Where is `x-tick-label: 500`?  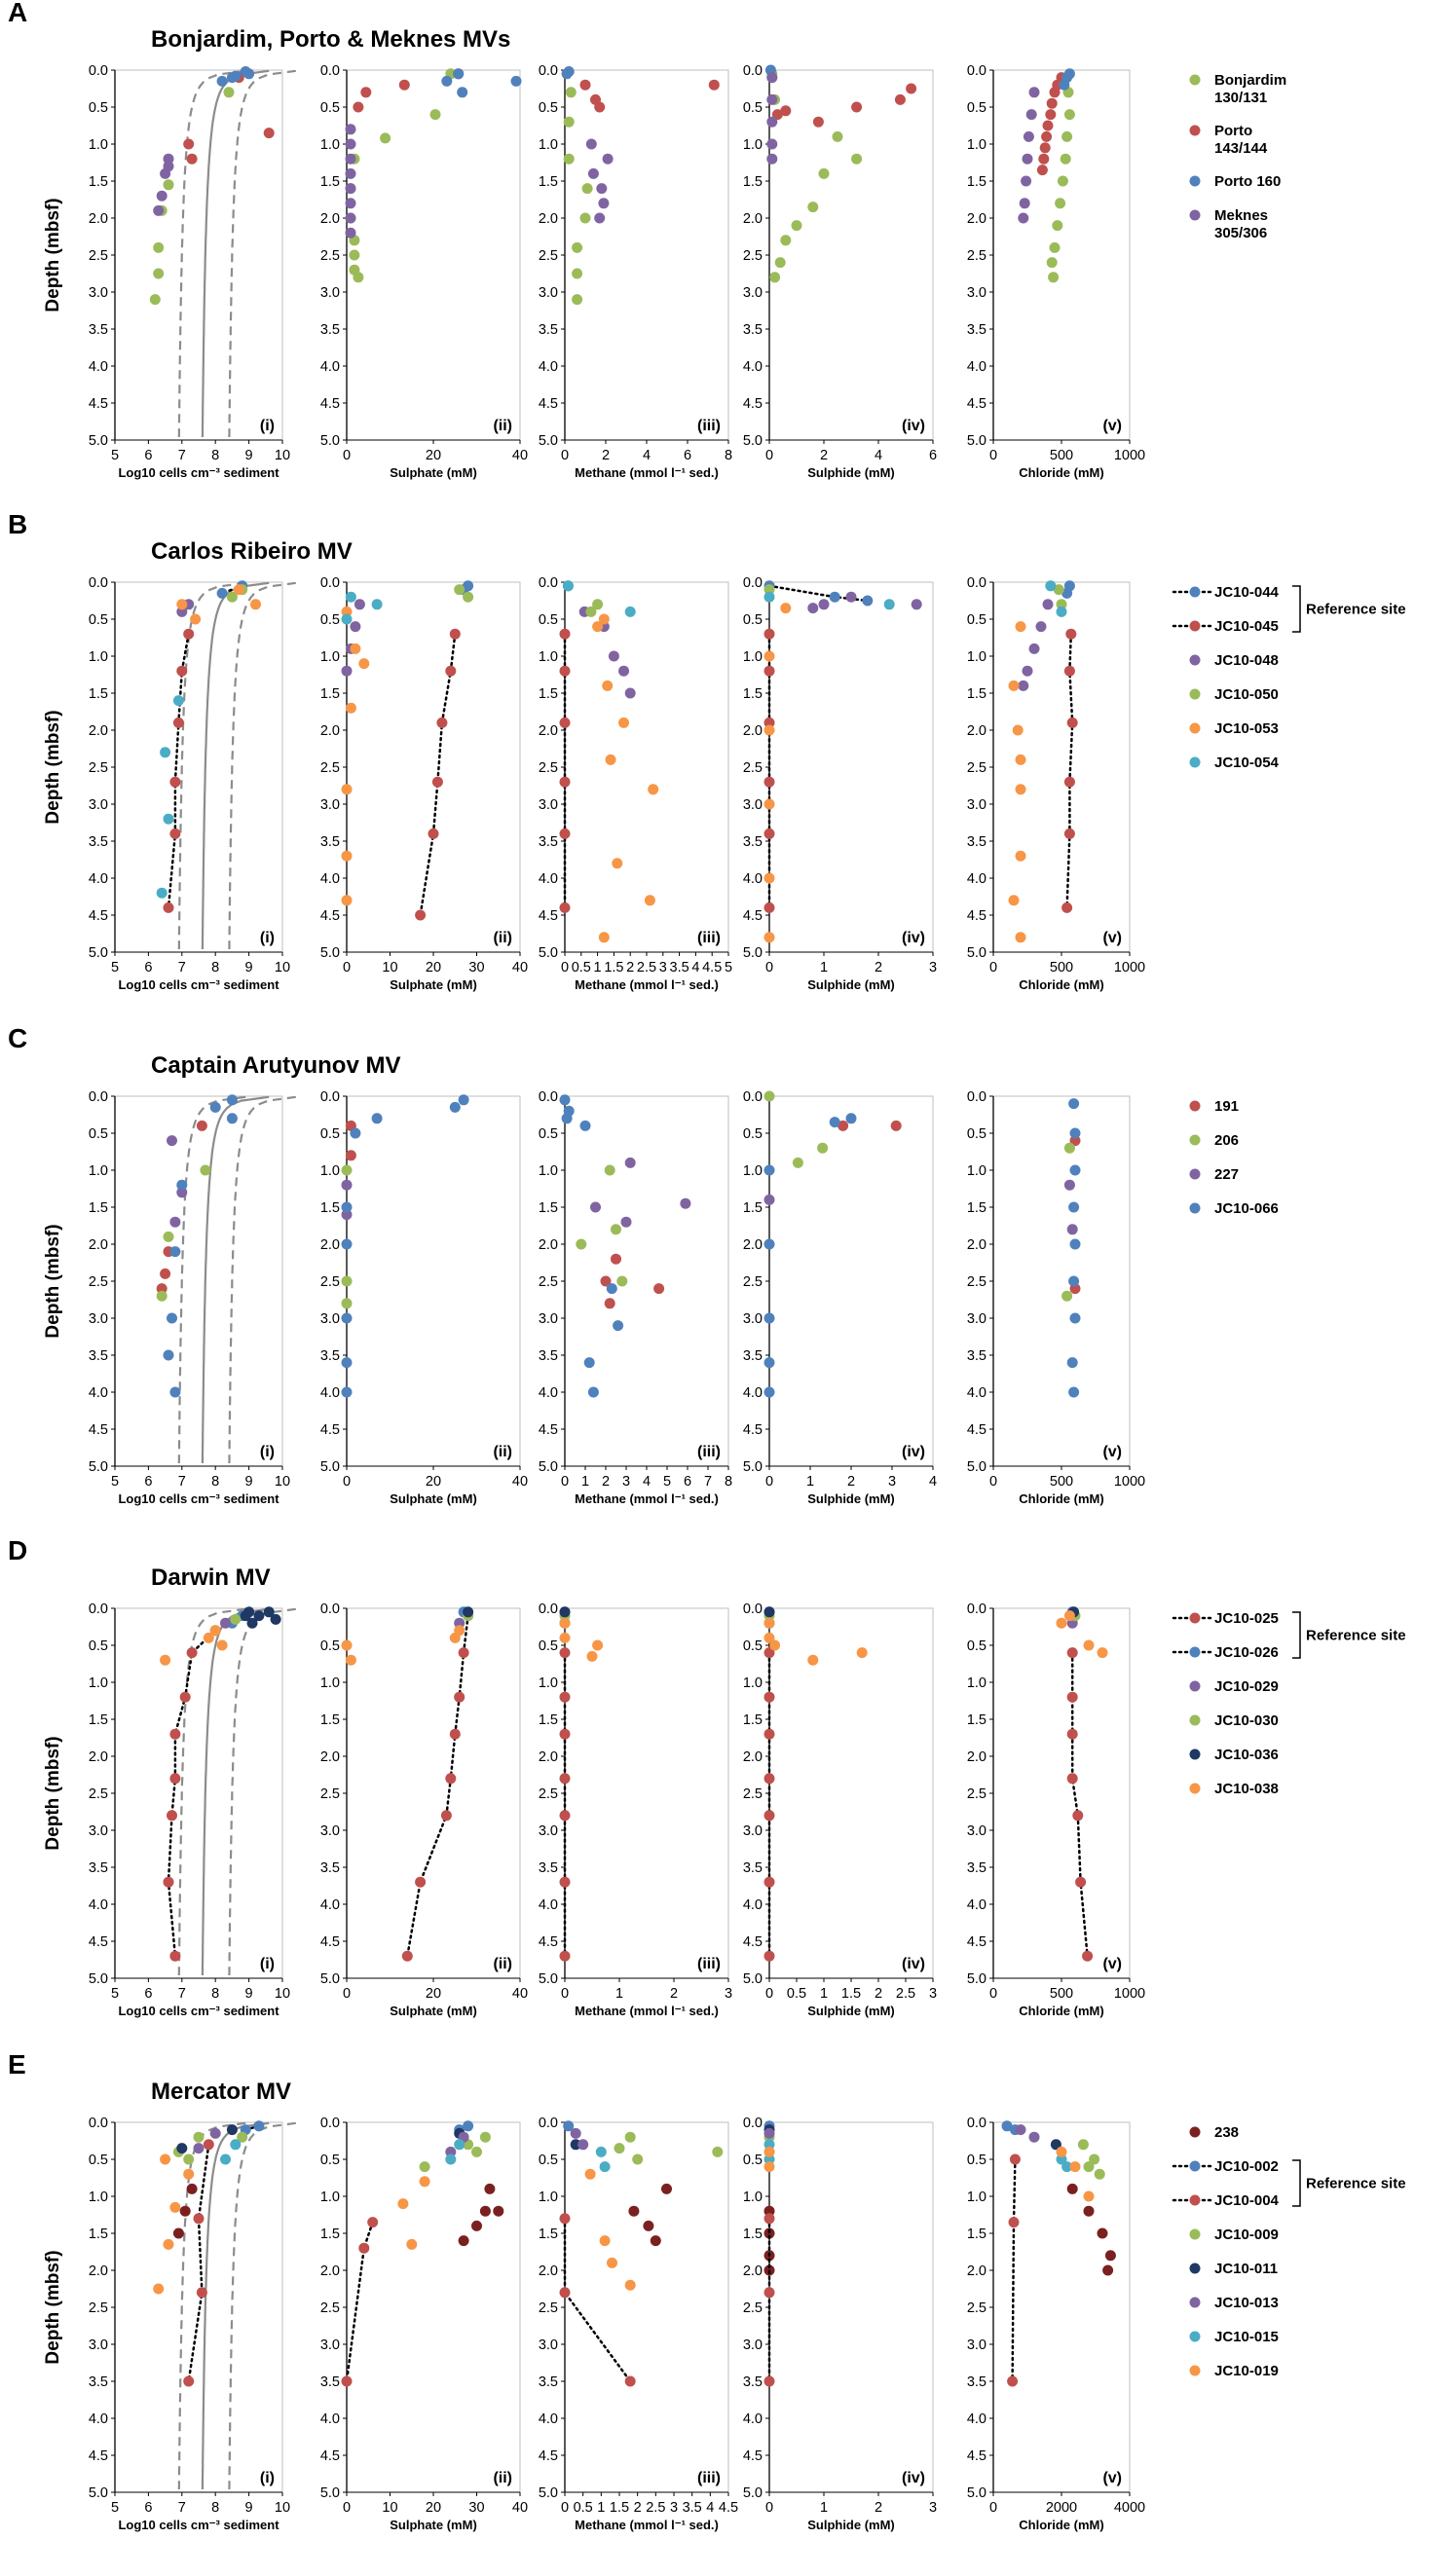 x-tick-label: 500 is located at coordinates (1062, 455).